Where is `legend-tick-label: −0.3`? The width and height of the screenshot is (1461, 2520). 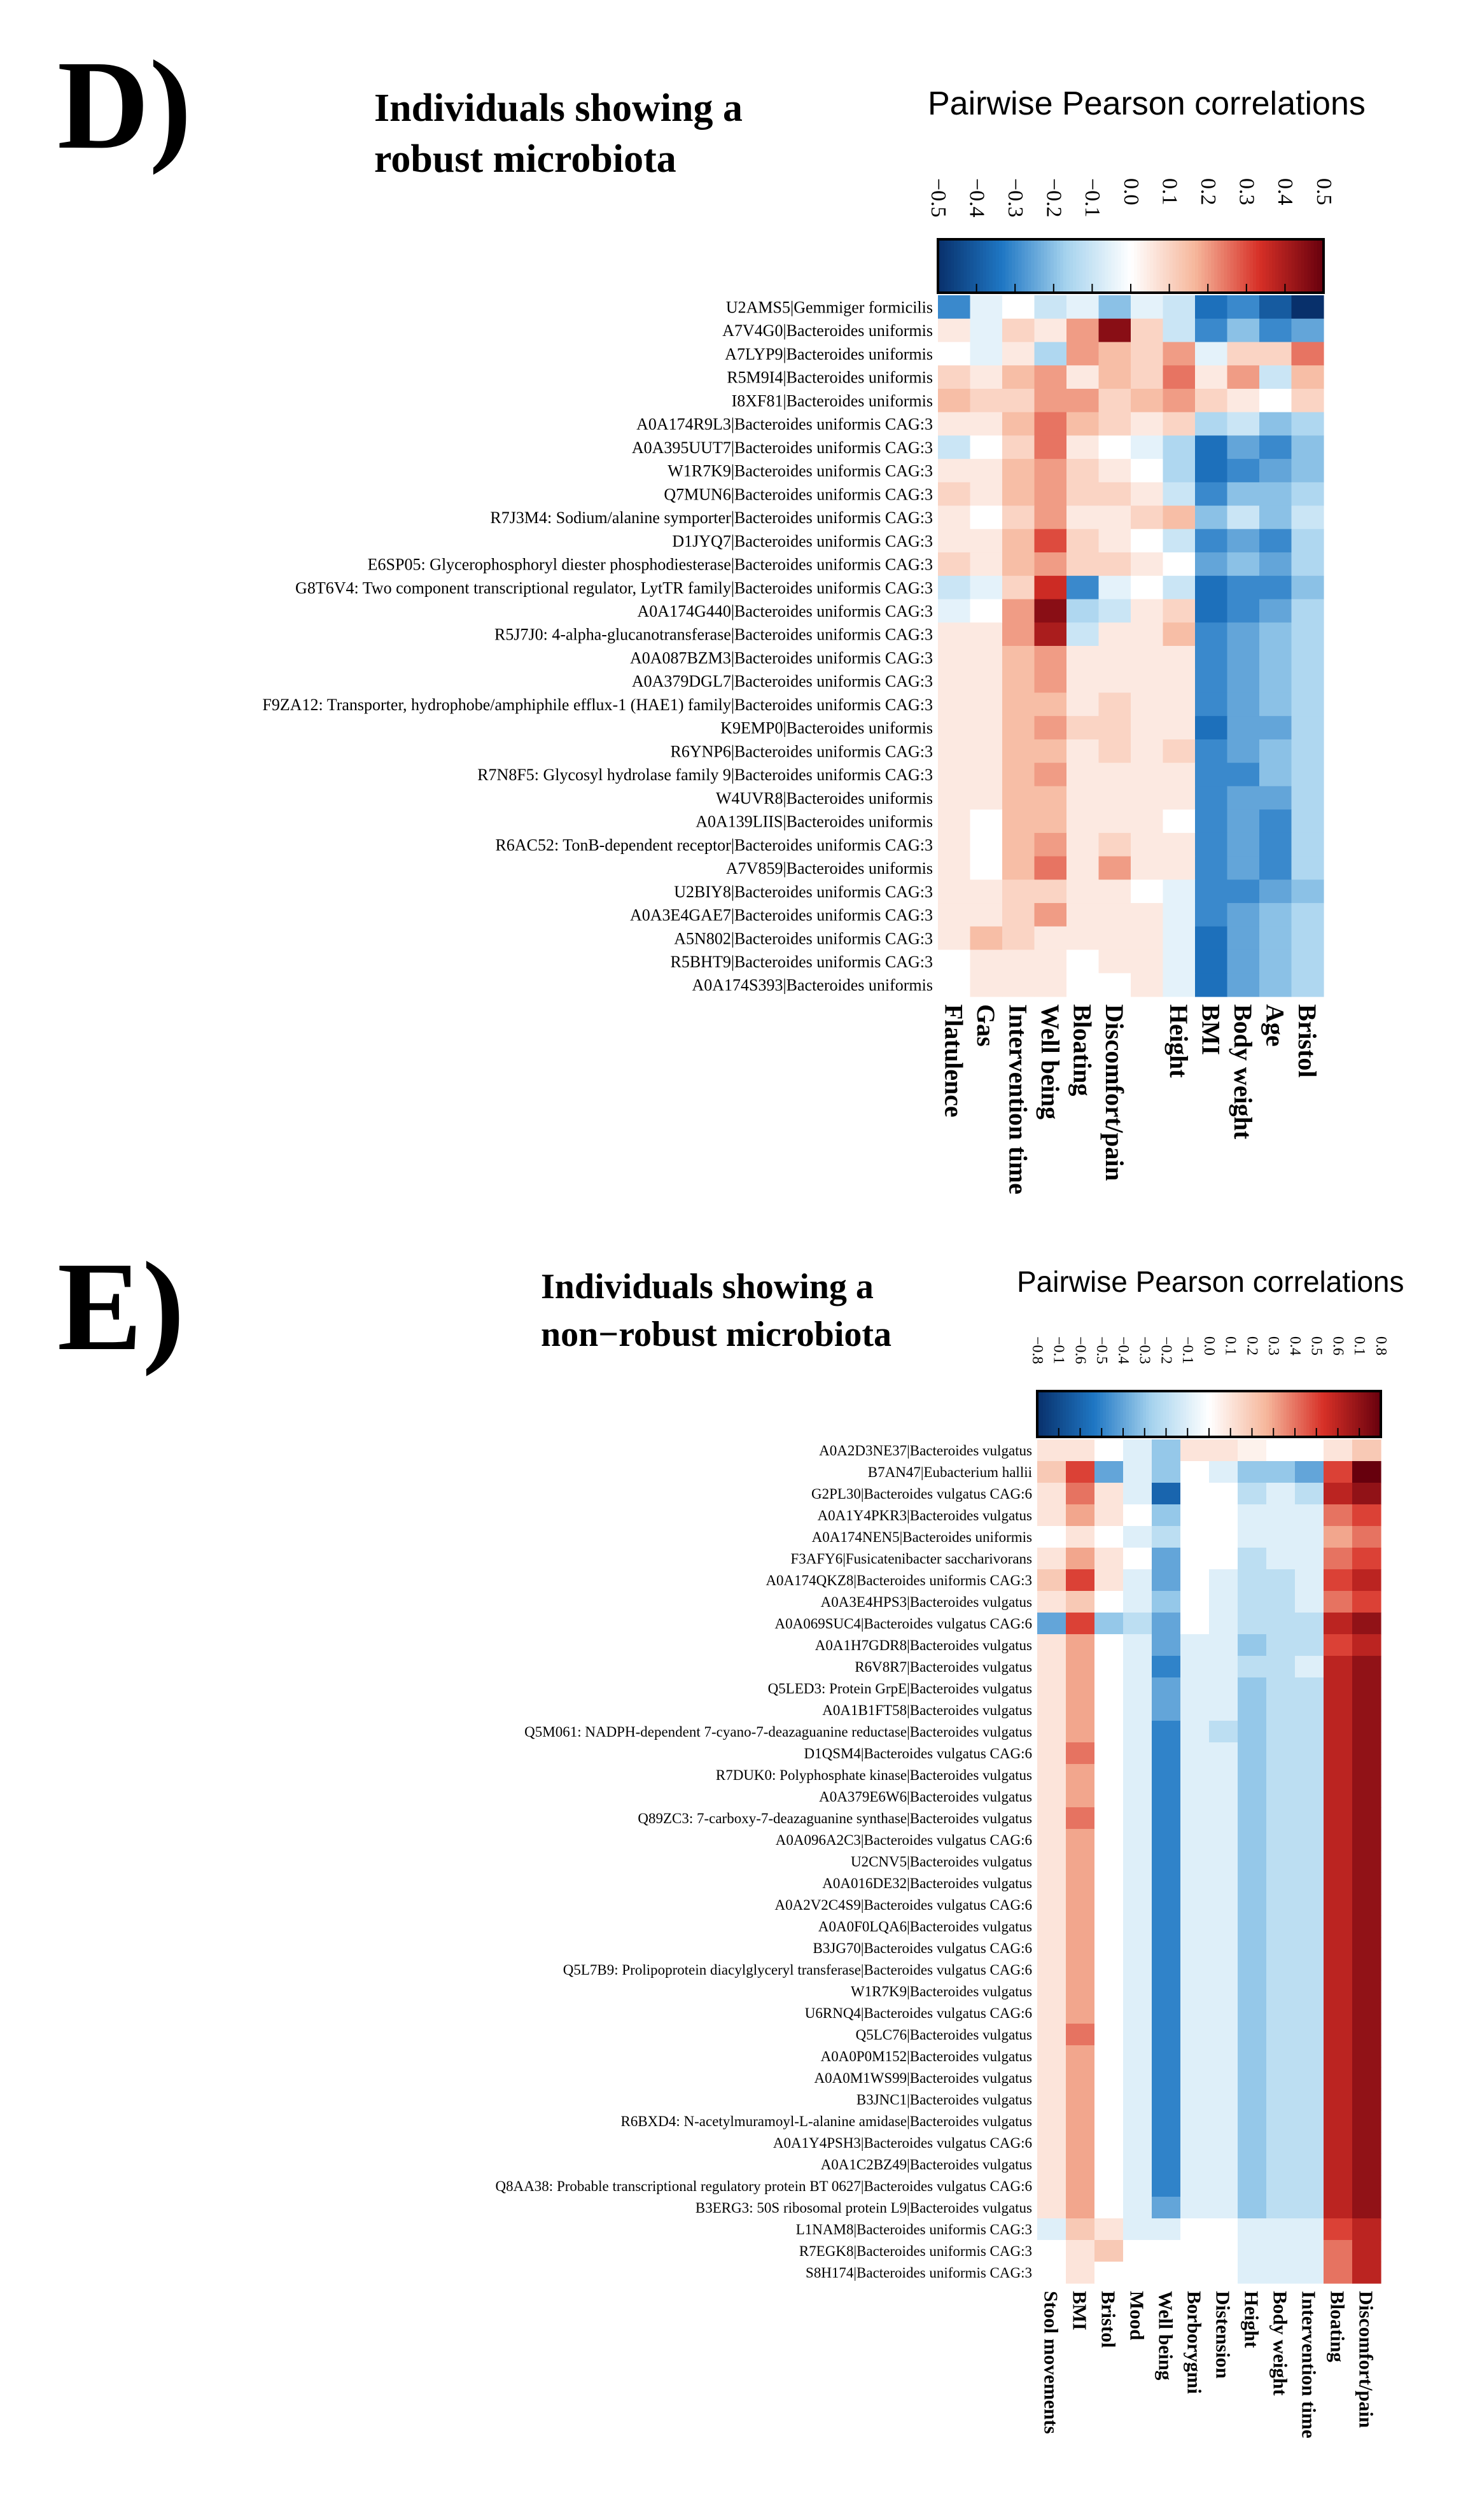
legend-tick-label: −0.3 is located at coordinates (1015, 198).